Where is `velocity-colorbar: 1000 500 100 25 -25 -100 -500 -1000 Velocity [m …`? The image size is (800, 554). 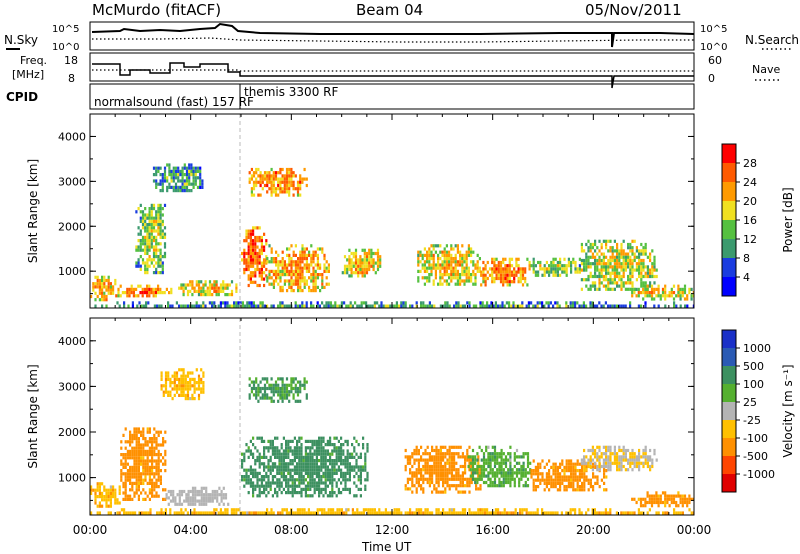
velocity-colorbar: 1000 500 100 25 -25 -100 -500 -1000 Velocity [m … is located at coordinates (758, 411).